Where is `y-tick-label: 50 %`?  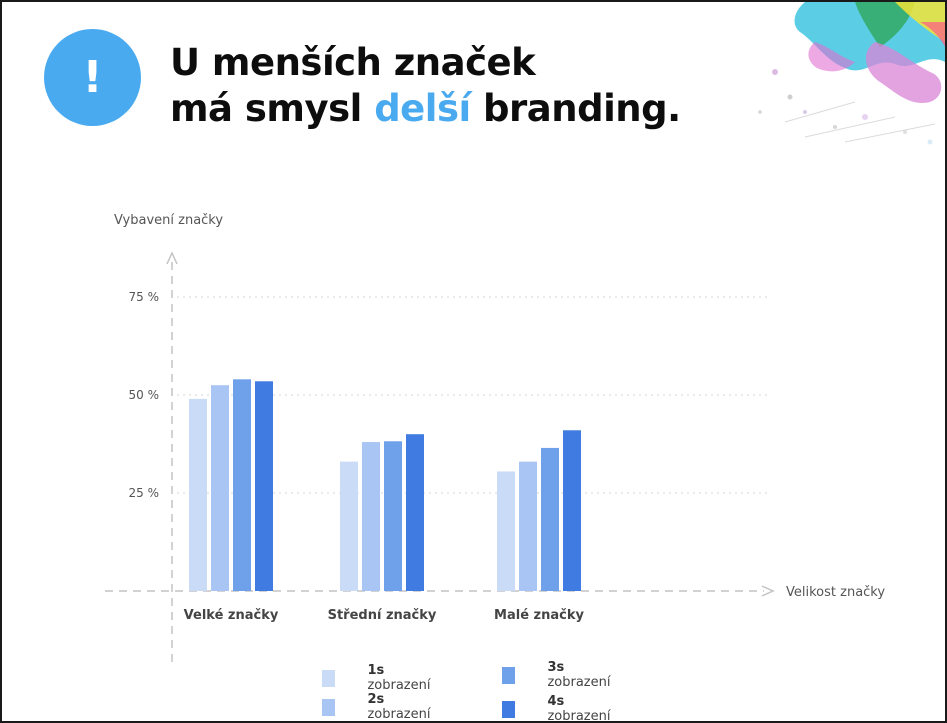 y-tick-label: 50 % is located at coordinates (144, 395).